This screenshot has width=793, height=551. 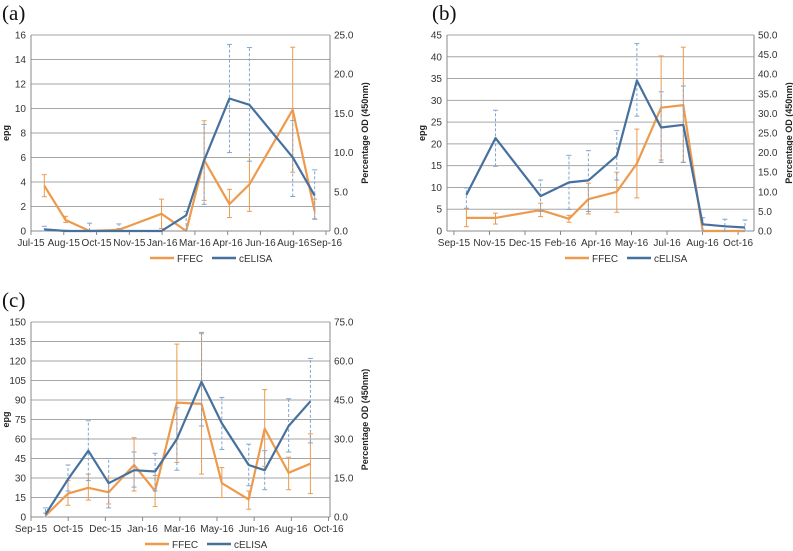 I want to click on y2-tick-label: 75.0, so click(x=344, y=323).